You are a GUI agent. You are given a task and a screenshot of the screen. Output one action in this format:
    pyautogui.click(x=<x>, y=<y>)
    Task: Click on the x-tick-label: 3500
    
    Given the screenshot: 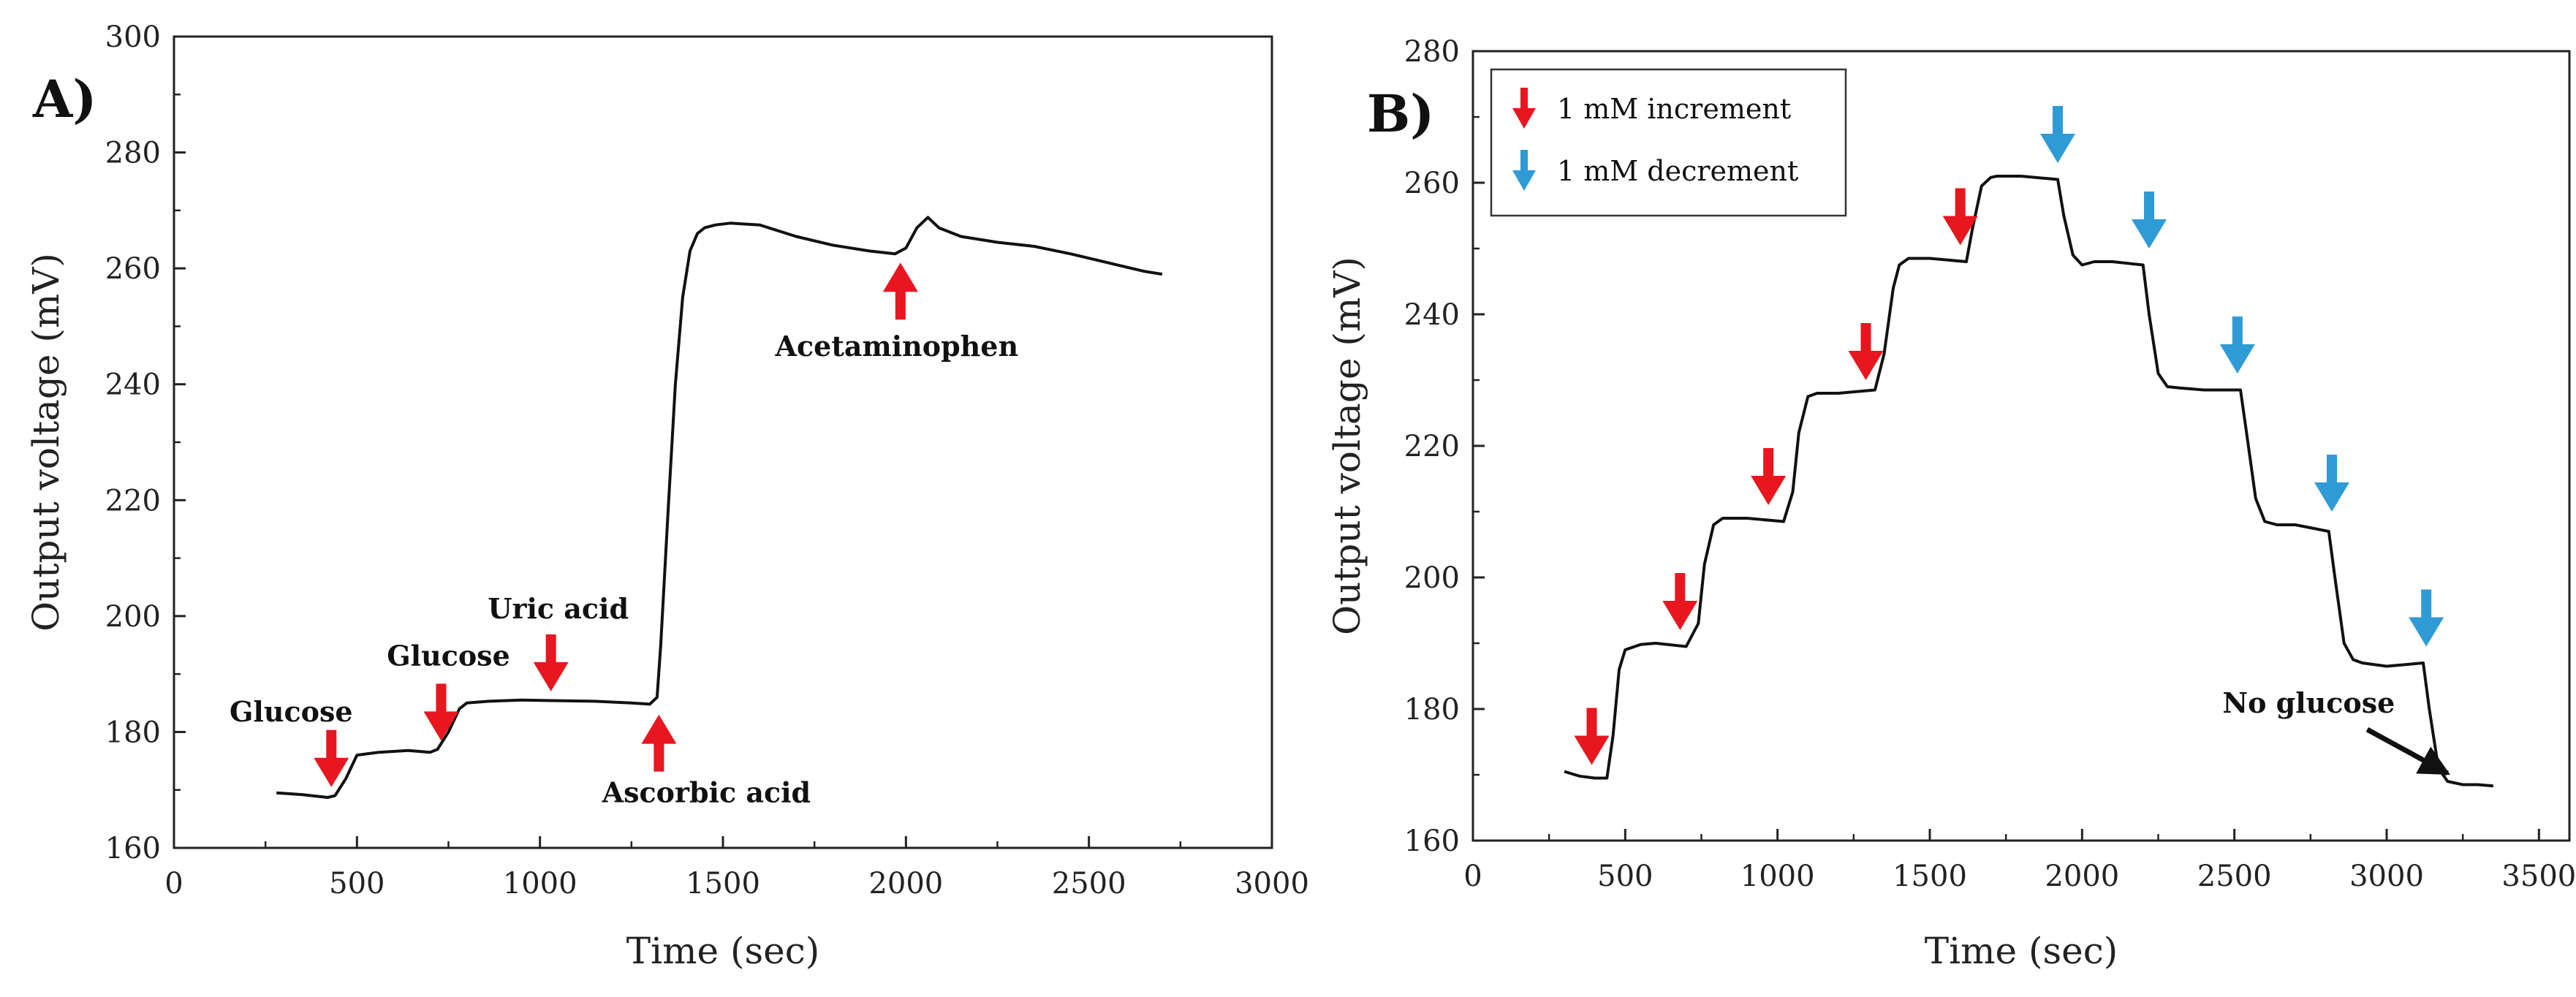 What is the action you would take?
    pyautogui.click(x=2538, y=876)
    